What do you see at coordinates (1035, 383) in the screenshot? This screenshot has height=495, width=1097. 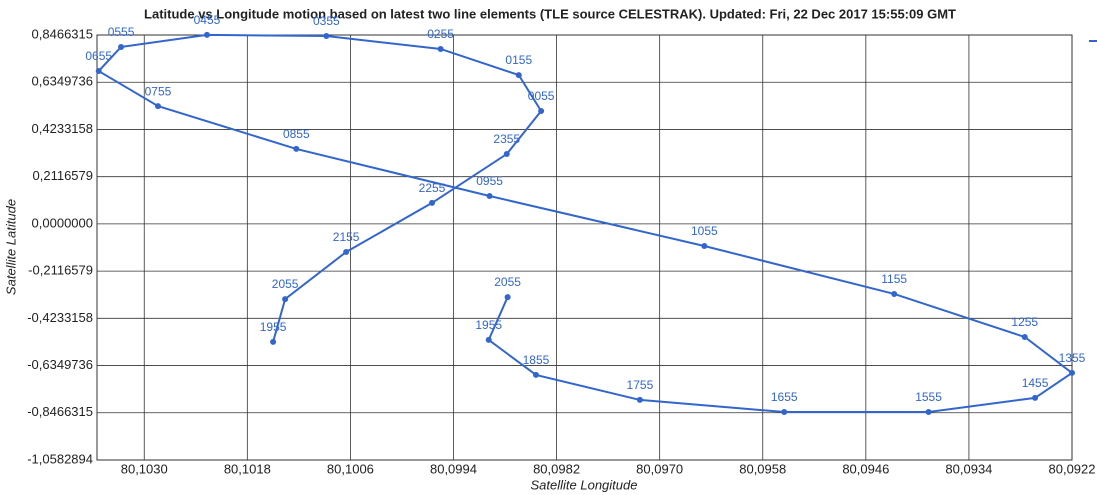 I see `point-label: 1455` at bounding box center [1035, 383].